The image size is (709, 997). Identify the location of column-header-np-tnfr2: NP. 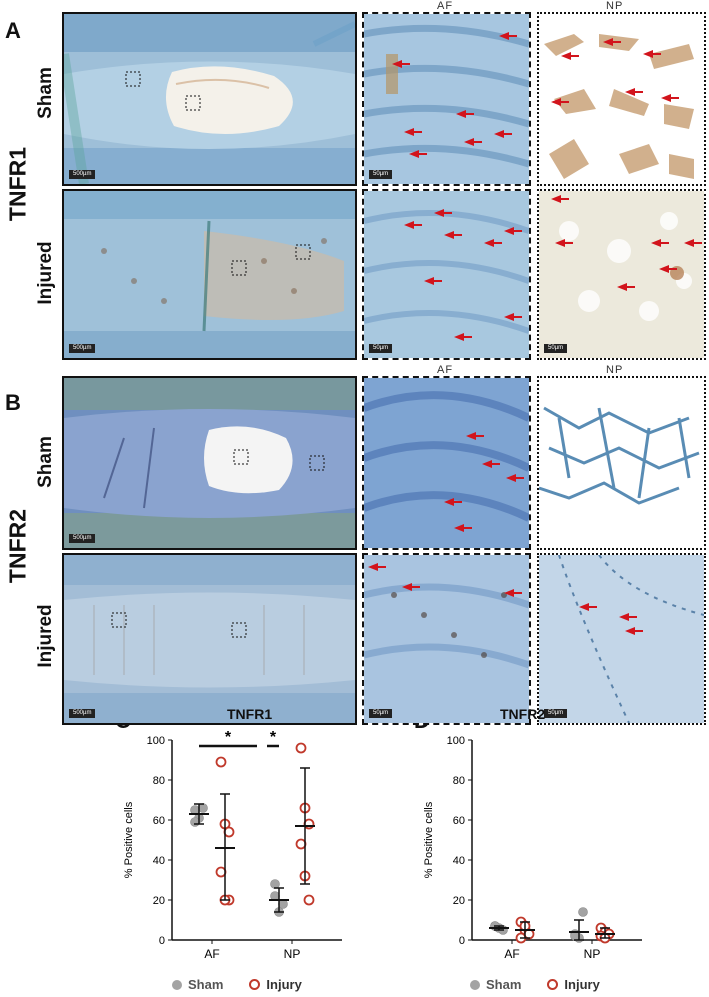
(615, 370).